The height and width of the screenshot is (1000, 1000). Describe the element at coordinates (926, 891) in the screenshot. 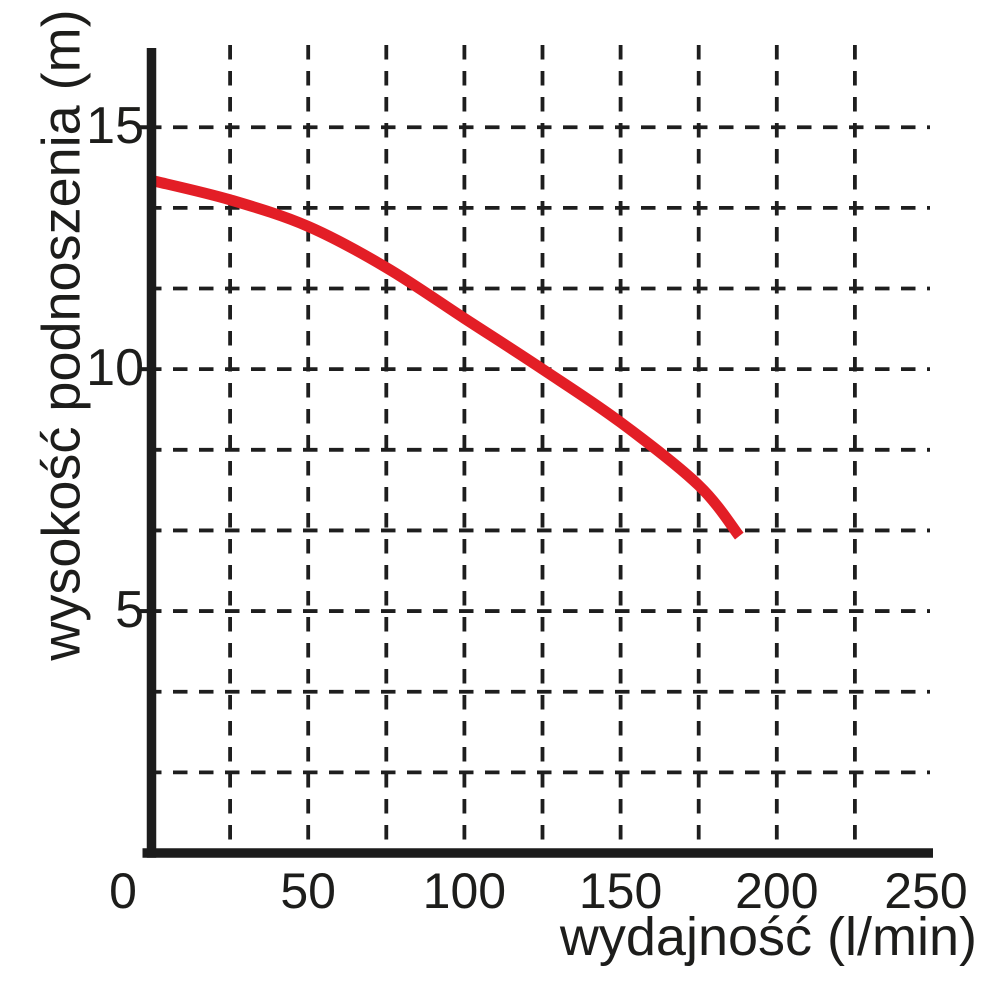

I see `x-tick-label: 250` at that location.